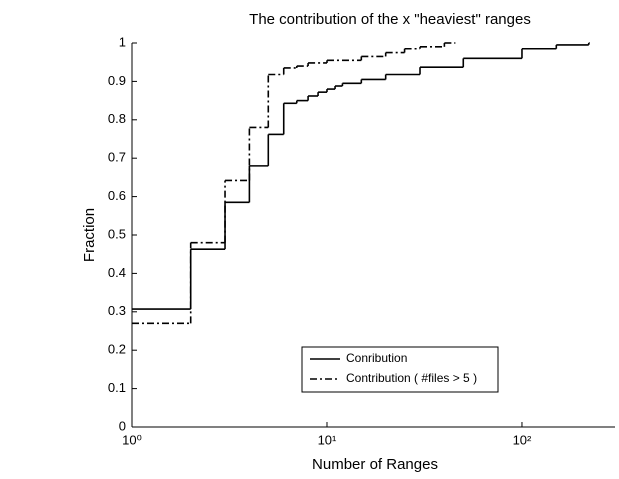  I want to click on y-tick-label: 0.8, so click(117, 118).